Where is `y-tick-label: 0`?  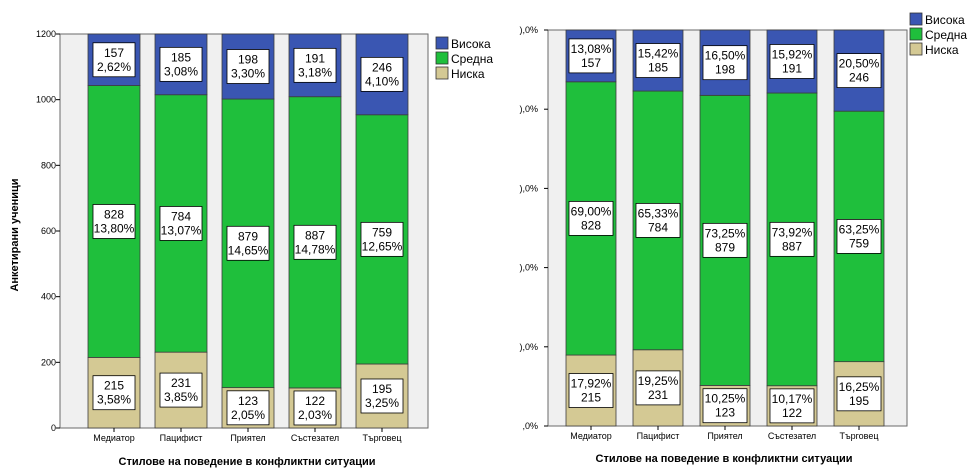
y-tick-label: 0 is located at coordinates (53, 428).